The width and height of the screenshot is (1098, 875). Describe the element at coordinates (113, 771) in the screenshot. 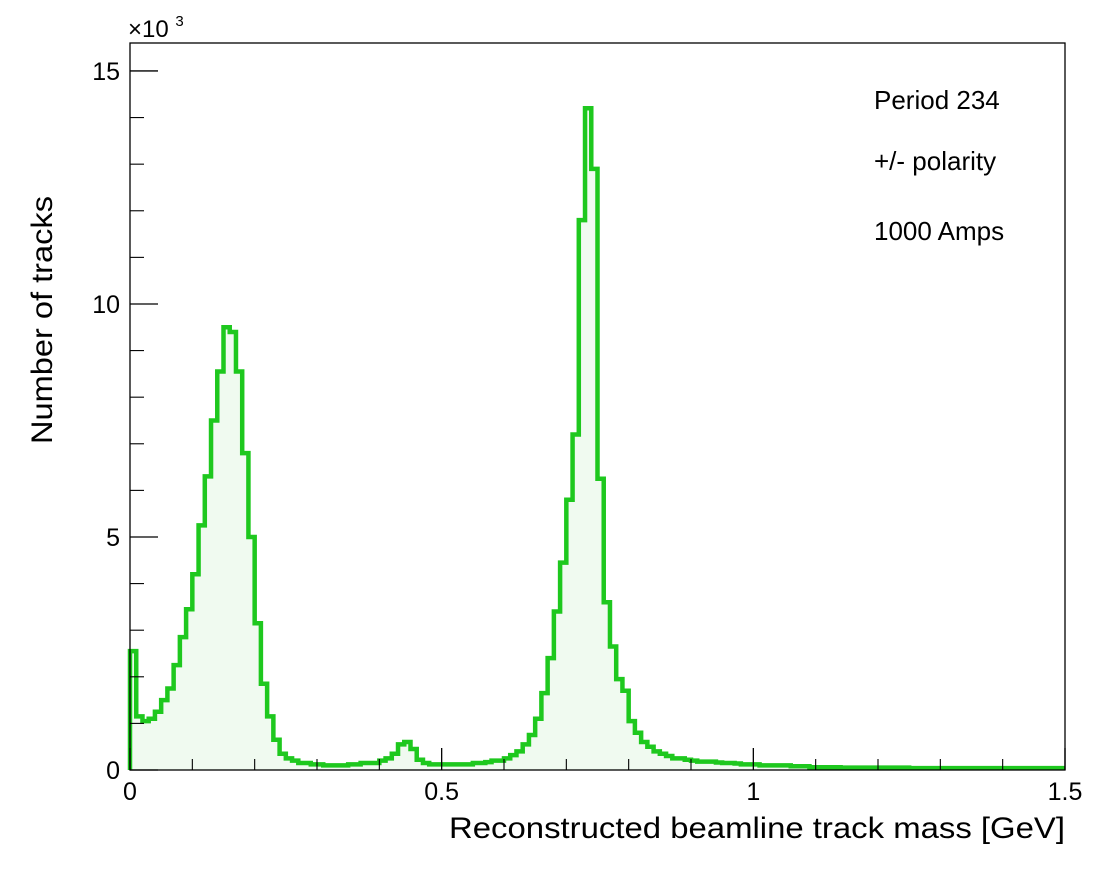

I see `y-tick-label: 0` at that location.